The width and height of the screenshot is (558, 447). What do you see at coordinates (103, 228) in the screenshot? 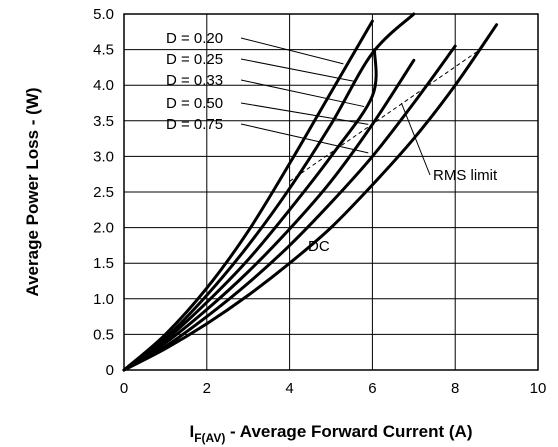
I see `y-tick-label: 2.0` at bounding box center [103, 228].